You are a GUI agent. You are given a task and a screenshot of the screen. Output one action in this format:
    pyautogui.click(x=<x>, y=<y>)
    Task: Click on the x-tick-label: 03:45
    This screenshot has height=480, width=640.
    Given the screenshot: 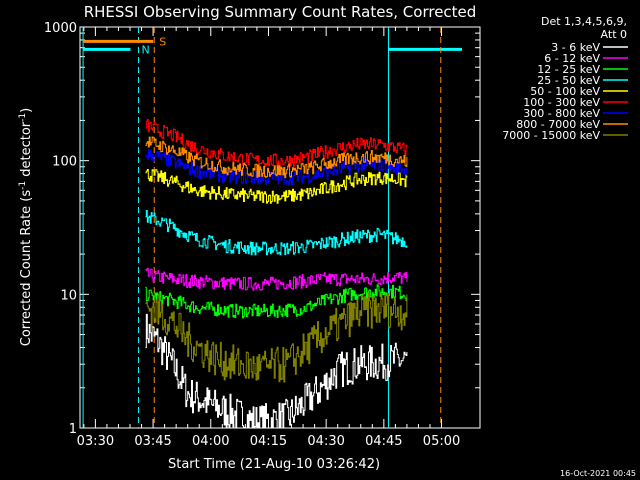 What is the action you would take?
    pyautogui.click(x=152, y=441)
    